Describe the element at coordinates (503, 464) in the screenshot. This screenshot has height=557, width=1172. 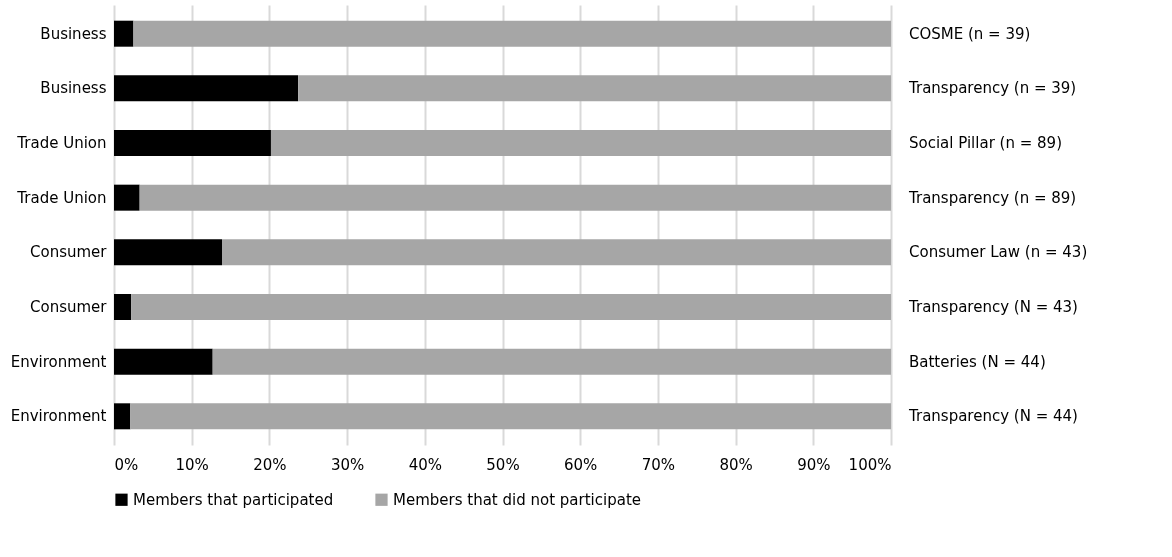
I see `x-tick-label: 50%` at that location.